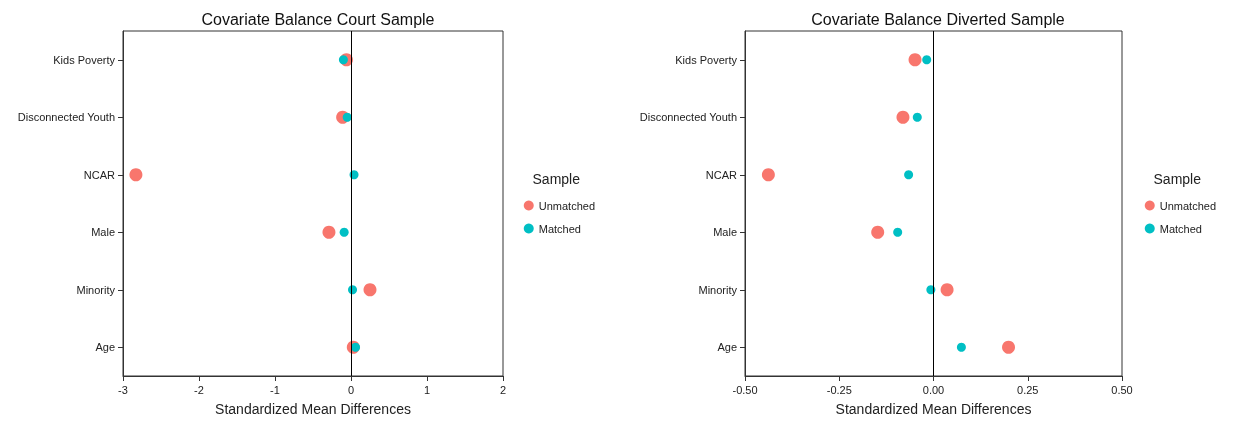 This screenshot has height=421, width=1241. What do you see at coordinates (938, 19) in the screenshot?
I see `chart-title: Covariate Balance Diverted Sample` at bounding box center [938, 19].